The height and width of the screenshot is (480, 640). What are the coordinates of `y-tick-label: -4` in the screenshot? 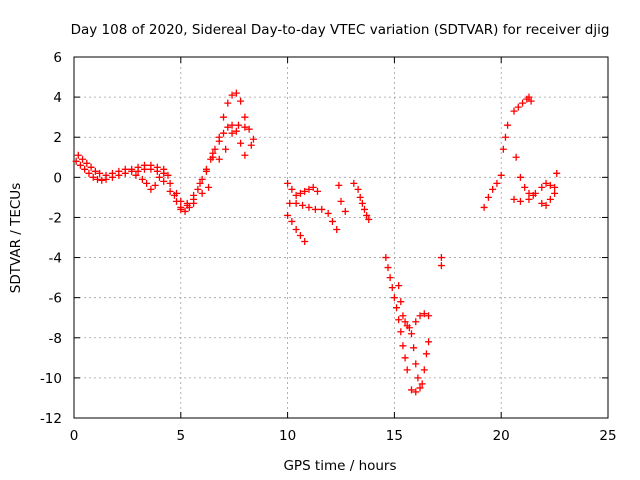 It's located at (55, 259).